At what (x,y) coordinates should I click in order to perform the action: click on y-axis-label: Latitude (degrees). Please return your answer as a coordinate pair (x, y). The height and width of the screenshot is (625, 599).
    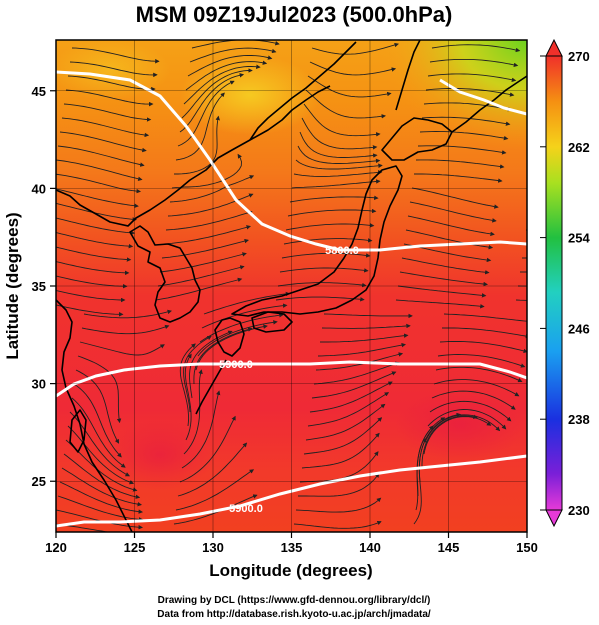
    Looking at the image, I should click on (12, 285).